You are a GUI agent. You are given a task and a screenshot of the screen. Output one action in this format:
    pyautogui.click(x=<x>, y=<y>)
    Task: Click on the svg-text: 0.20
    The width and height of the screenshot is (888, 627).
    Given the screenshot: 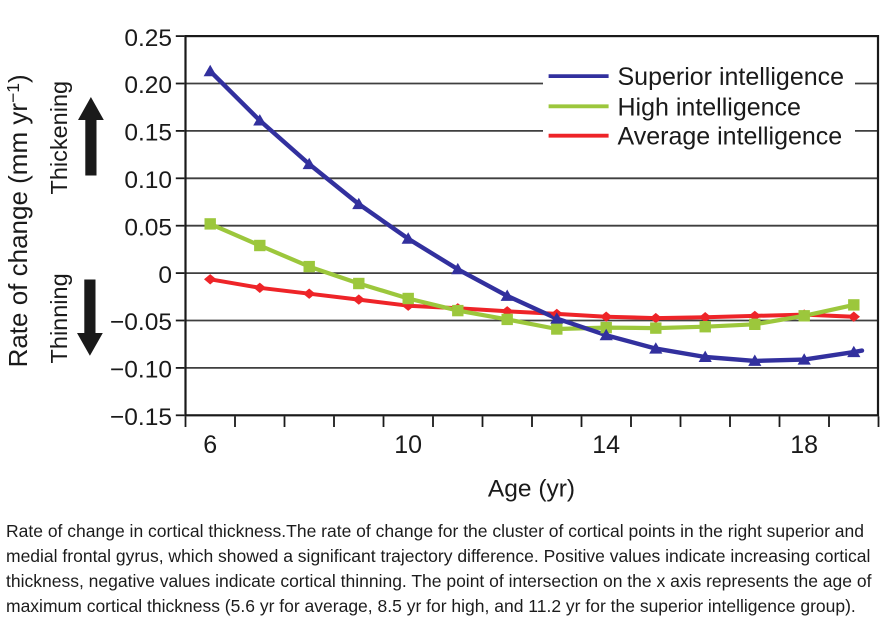 What is the action you would take?
    pyautogui.click(x=148, y=85)
    